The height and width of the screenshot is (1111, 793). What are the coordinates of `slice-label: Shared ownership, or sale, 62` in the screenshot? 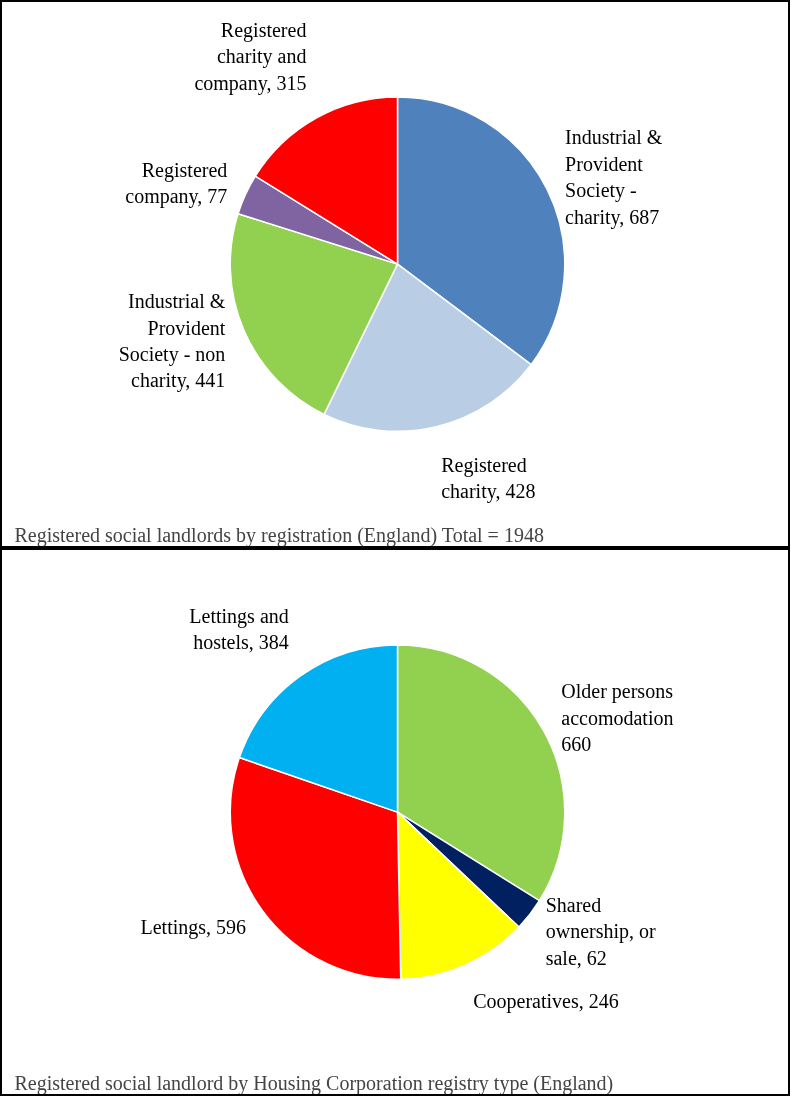 It's located at (601, 931).